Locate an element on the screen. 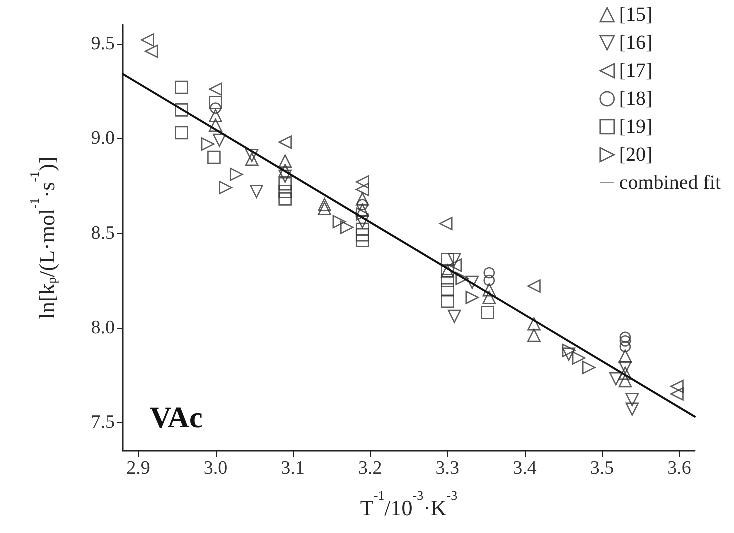 This screenshot has width=734, height=533. legend-label: [19] is located at coordinates (636, 127).